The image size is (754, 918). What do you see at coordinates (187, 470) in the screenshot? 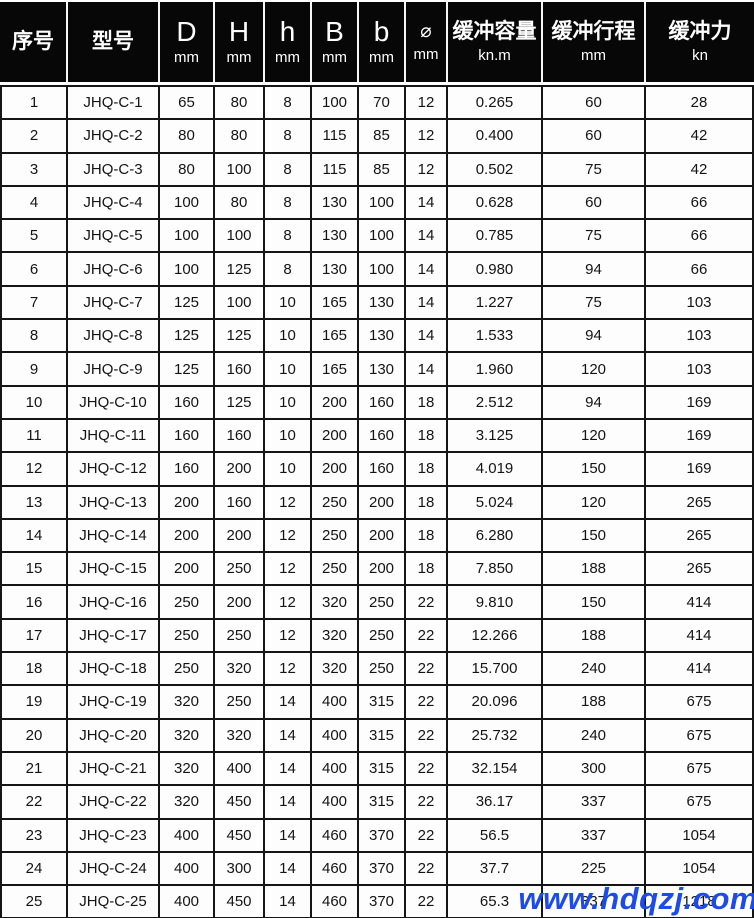
I see `table-cell: 160` at bounding box center [187, 470].